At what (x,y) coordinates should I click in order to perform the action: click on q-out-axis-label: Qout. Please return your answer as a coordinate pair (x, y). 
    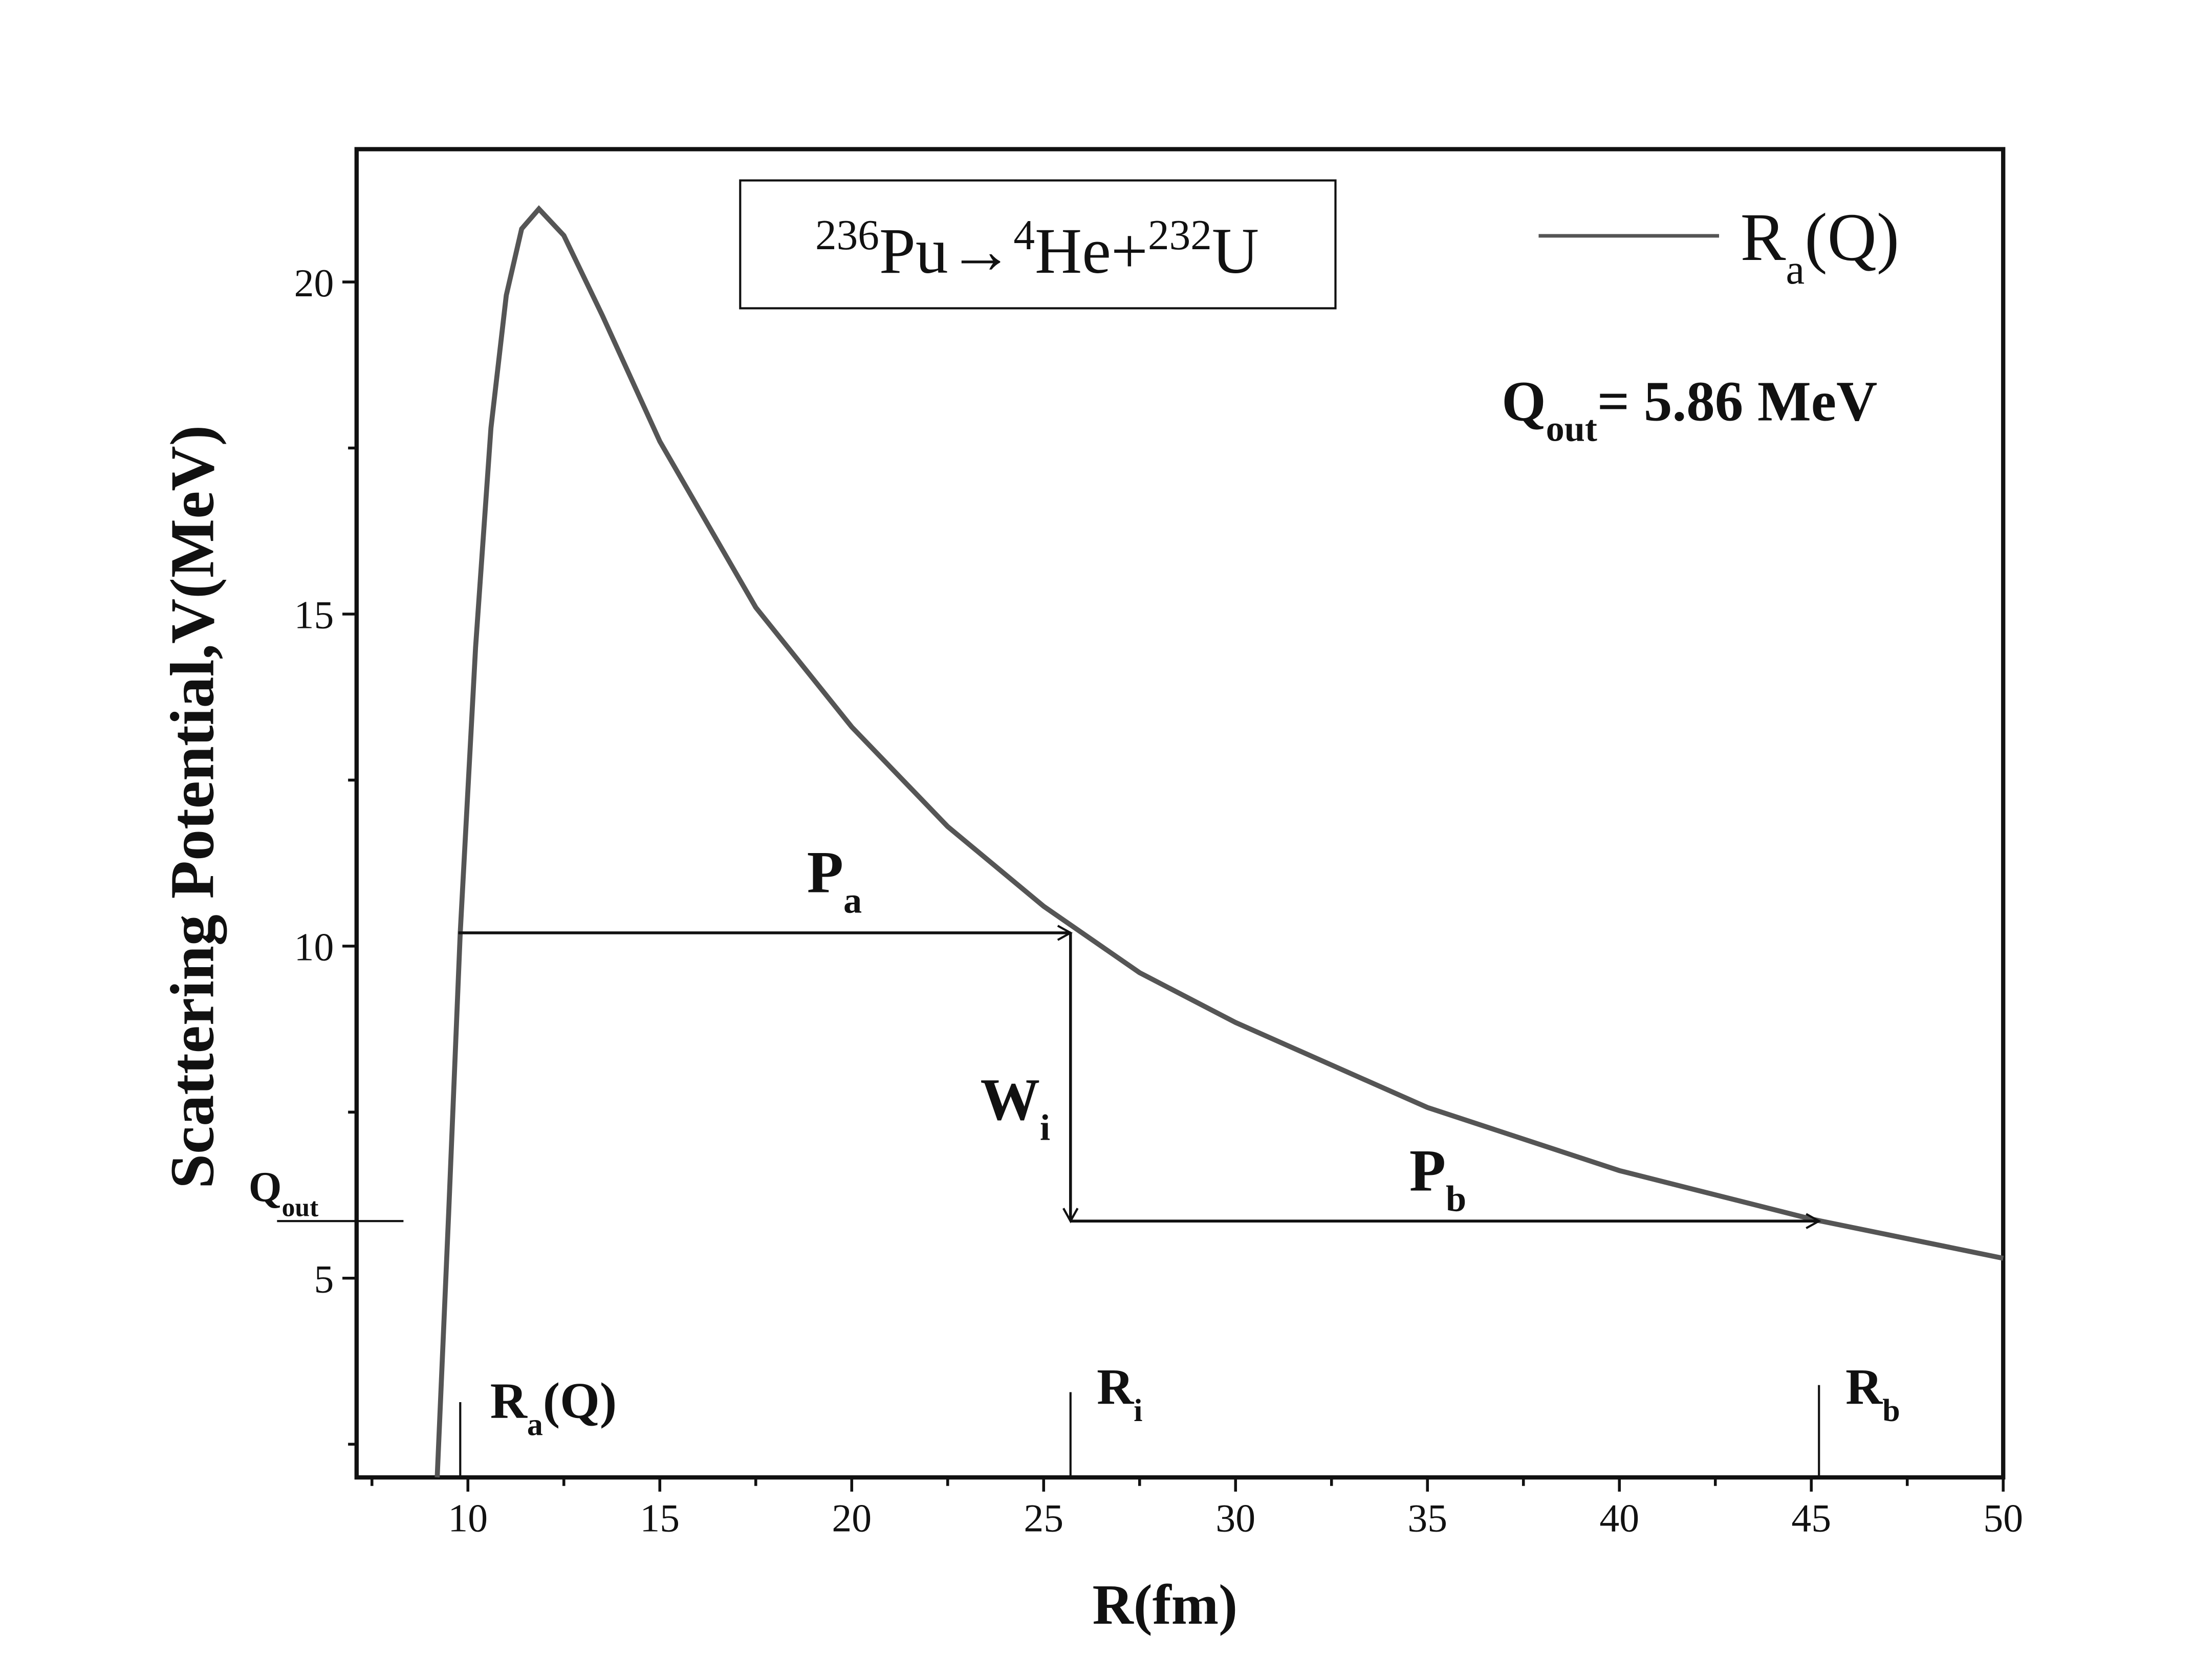
    Looking at the image, I should click on (284, 1192).